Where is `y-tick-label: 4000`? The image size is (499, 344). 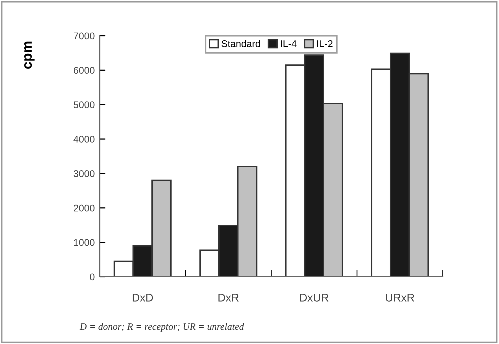
y-tick-label: 4000 is located at coordinates (84, 139).